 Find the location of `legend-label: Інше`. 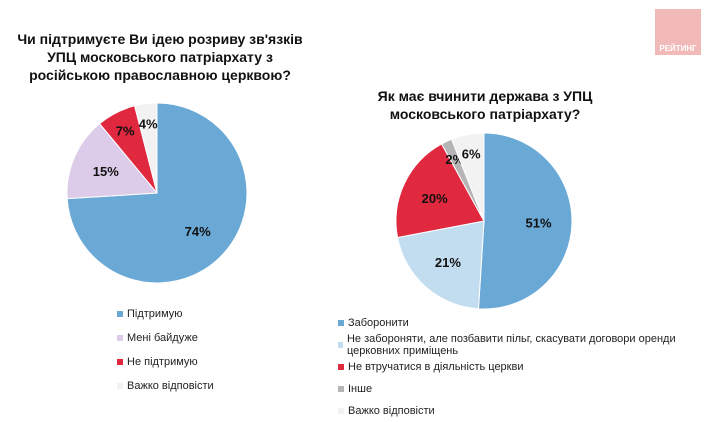

legend-label: Інше is located at coordinates (360, 389).